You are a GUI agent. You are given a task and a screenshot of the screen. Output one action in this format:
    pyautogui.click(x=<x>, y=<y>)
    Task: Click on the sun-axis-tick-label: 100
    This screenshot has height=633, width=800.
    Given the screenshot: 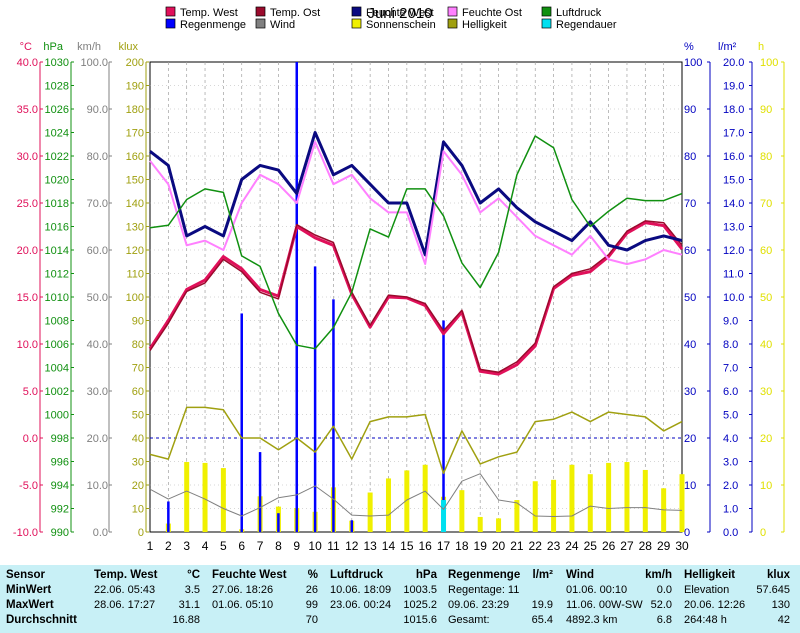 What is the action you would take?
    pyautogui.click(x=769, y=63)
    